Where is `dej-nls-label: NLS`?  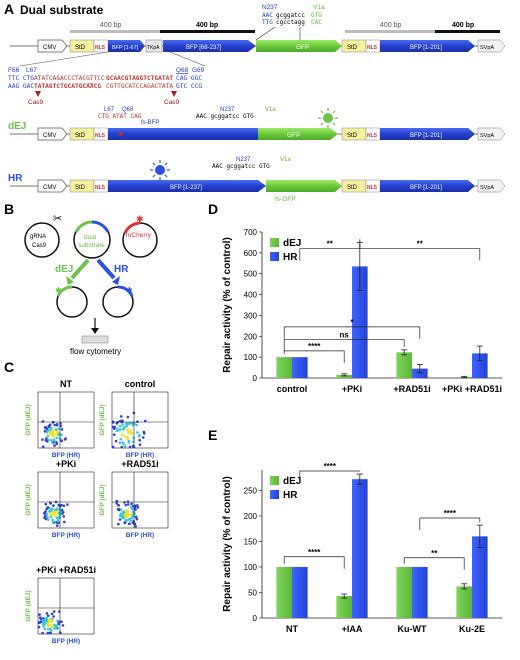 dej-nls-label: NLS is located at coordinates (100, 136).